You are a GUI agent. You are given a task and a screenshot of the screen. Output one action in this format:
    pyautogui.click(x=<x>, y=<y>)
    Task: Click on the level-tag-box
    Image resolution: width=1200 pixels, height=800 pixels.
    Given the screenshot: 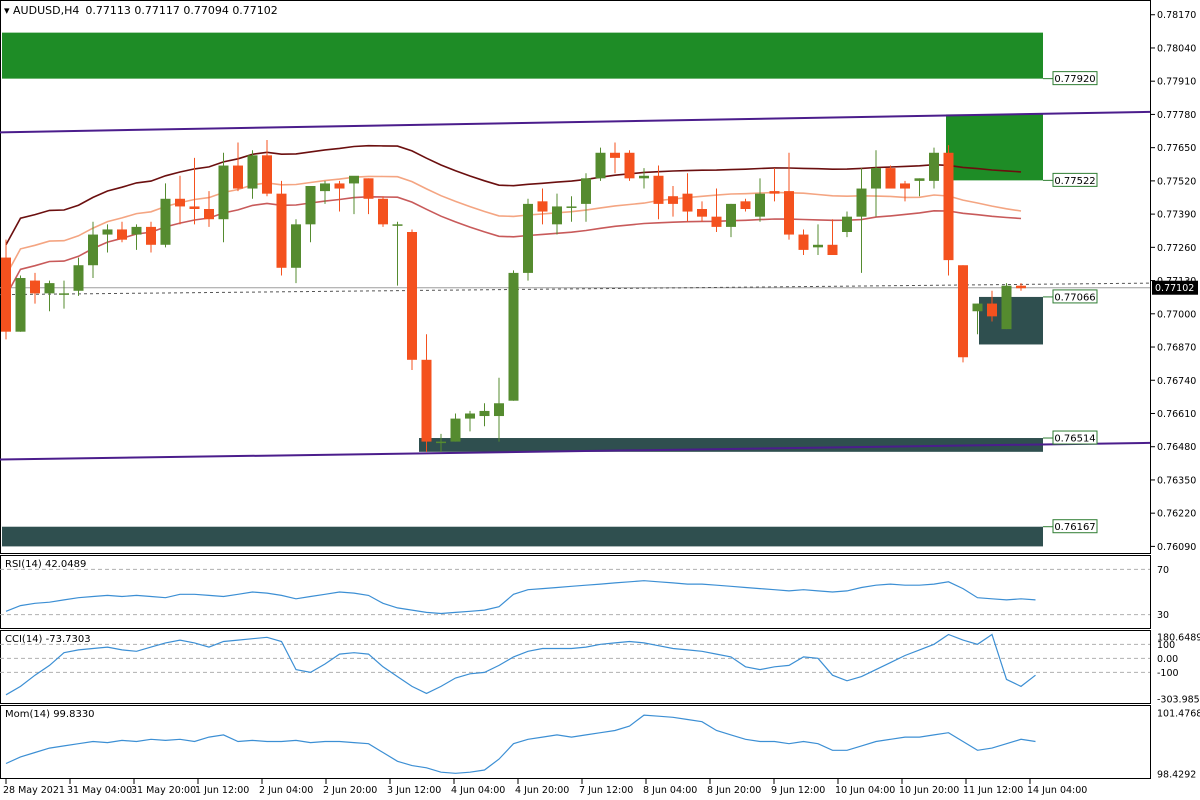 What is the action you would take?
    pyautogui.click(x=1075, y=437)
    